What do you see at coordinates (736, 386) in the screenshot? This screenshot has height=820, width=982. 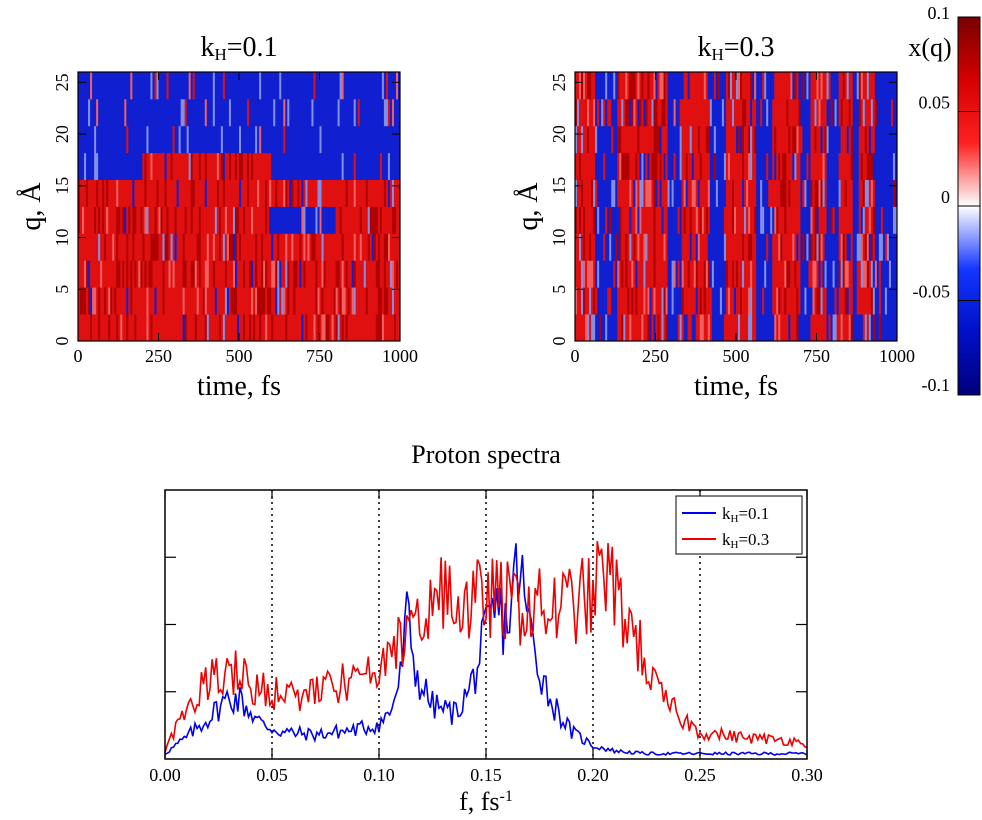 I see `heatmap-k03-x-axis-label: time, fs` at bounding box center [736, 386].